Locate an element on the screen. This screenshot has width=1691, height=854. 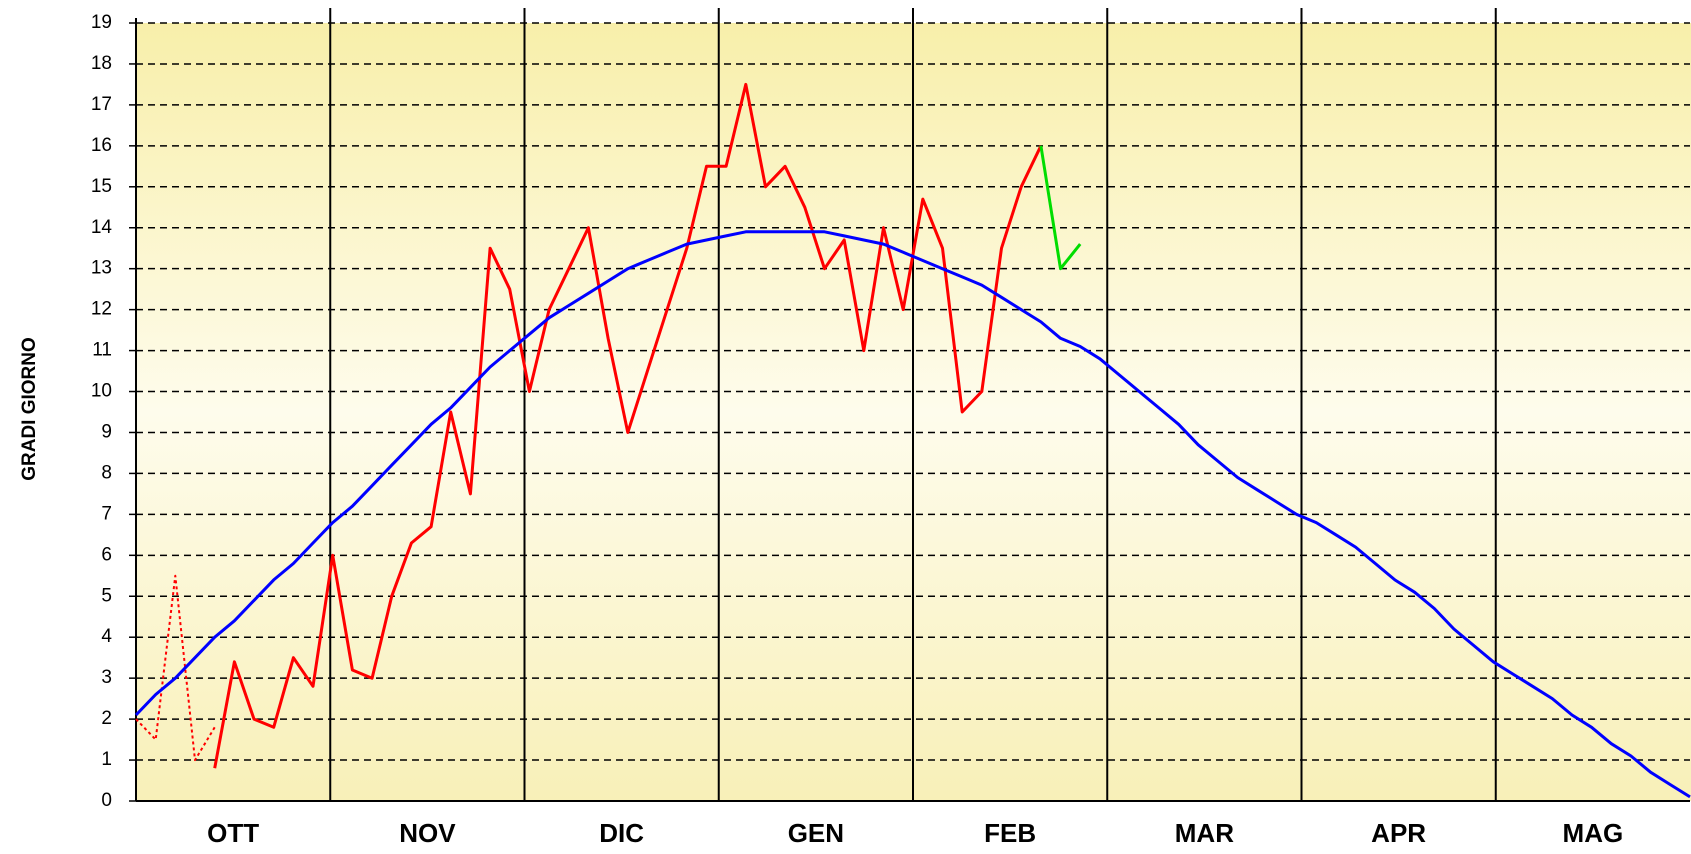
y-tick-label: 1 is located at coordinates (106, 759).